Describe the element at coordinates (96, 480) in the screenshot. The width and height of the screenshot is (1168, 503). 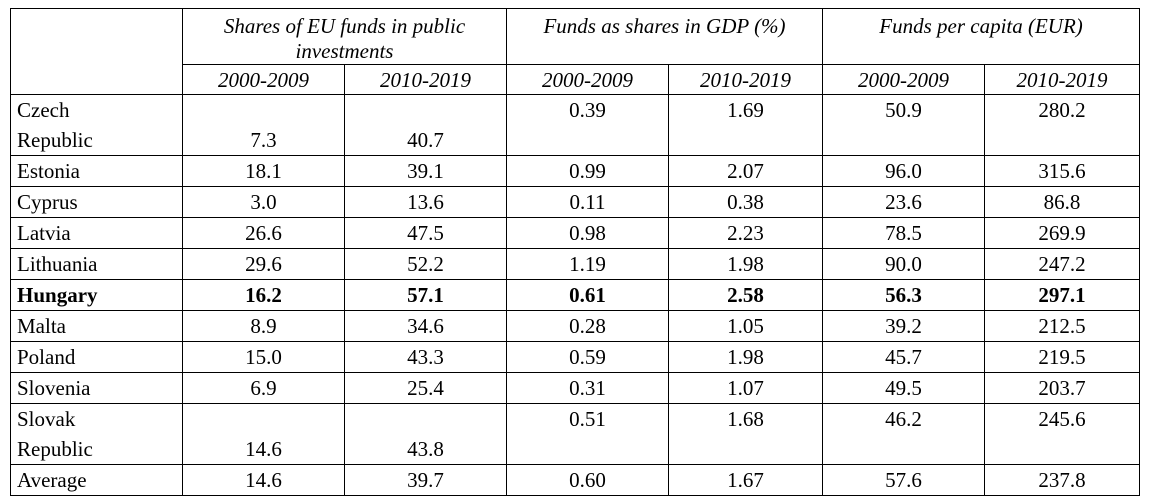
I see `country-cell: Average` at that location.